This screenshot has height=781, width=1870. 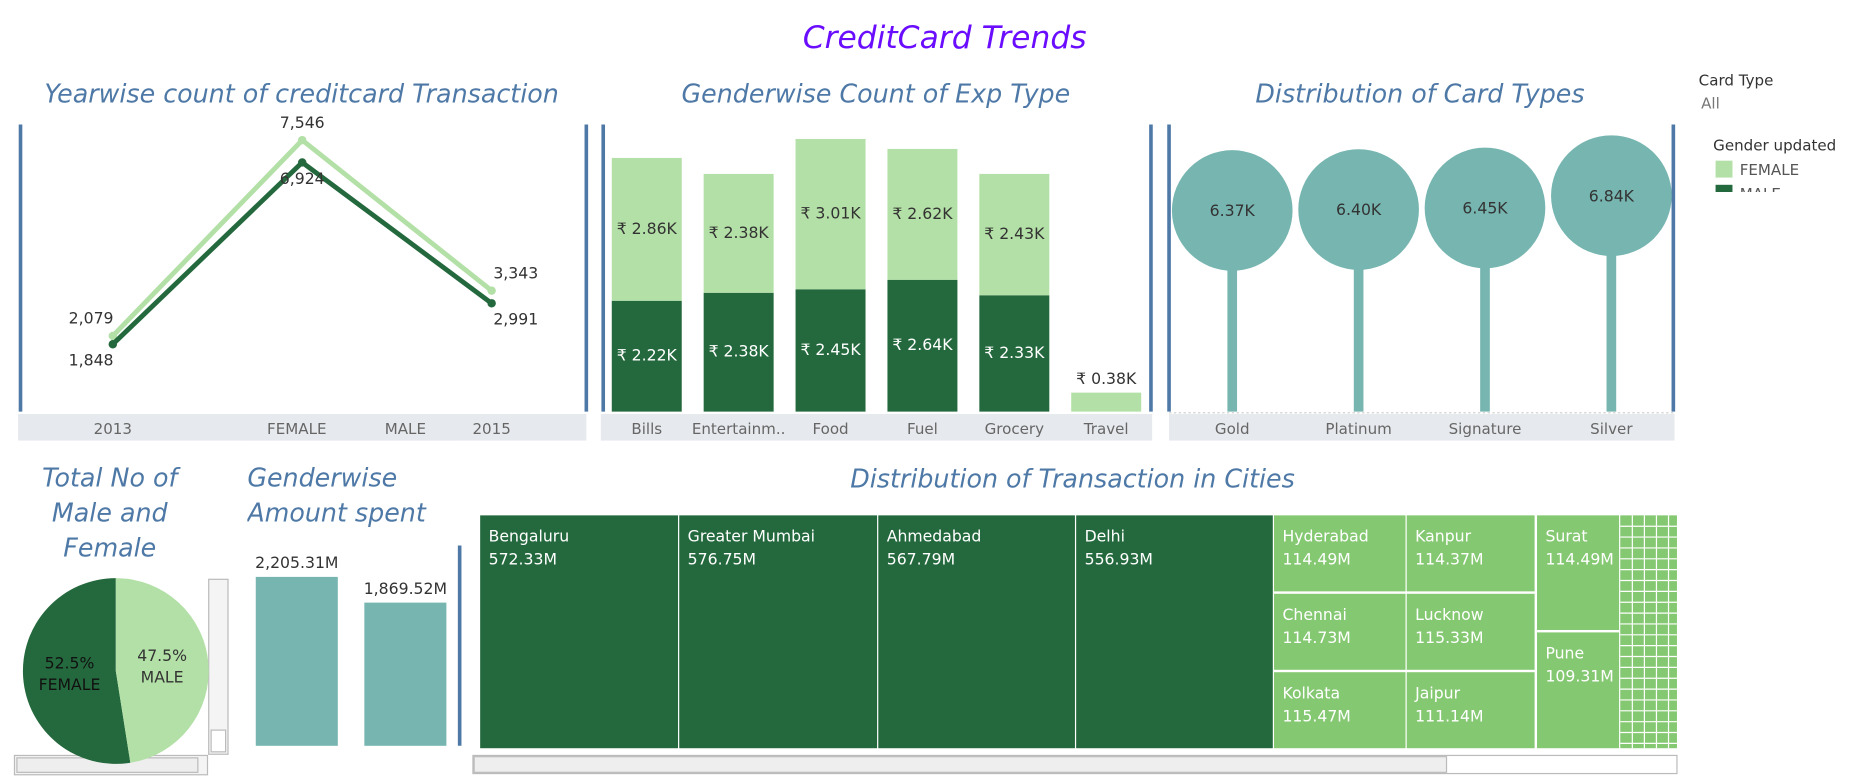 I want to click on filter-value: All, so click(x=1710, y=103).